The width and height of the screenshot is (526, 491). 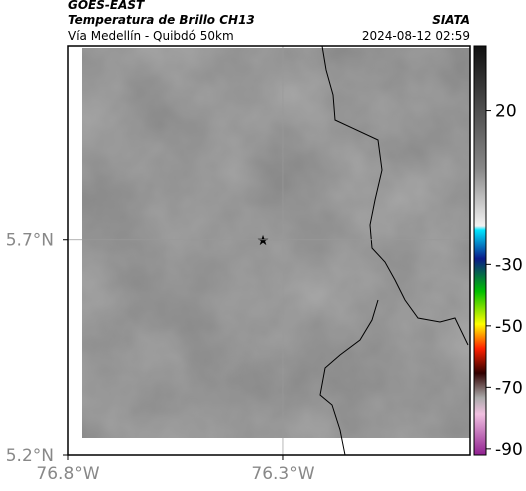 What do you see at coordinates (416, 36) in the screenshot?
I see `timestamp: 2024-08-12 02:59` at bounding box center [416, 36].